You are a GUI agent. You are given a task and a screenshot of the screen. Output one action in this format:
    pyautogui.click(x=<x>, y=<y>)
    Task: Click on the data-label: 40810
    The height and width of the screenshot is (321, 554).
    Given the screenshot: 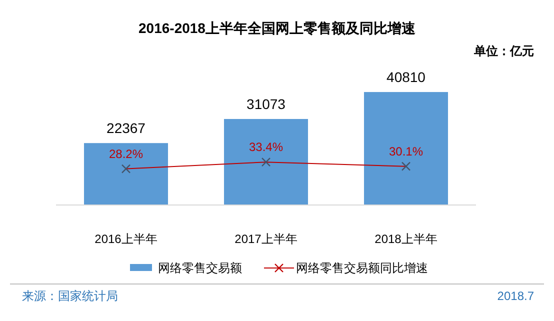 What is the action you would take?
    pyautogui.click(x=406, y=77)
    